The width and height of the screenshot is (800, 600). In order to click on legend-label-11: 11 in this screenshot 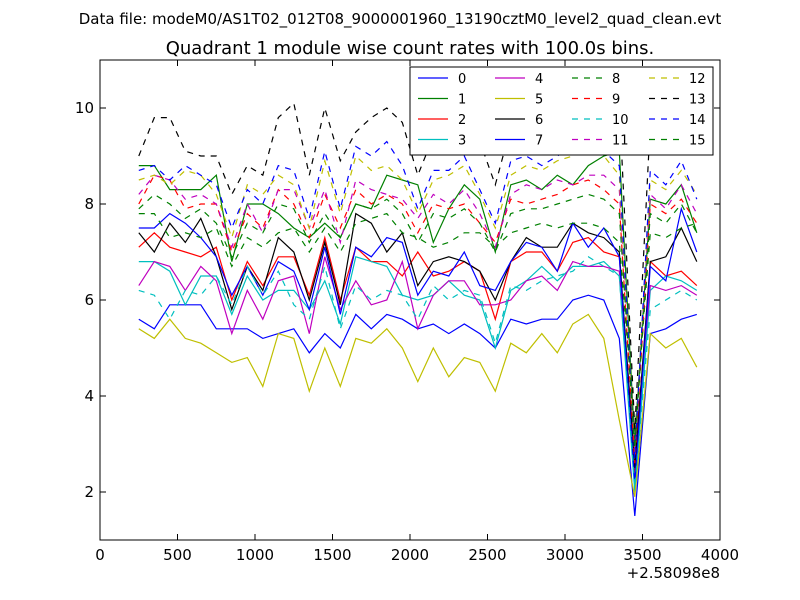, I will do `click(620, 141)`.